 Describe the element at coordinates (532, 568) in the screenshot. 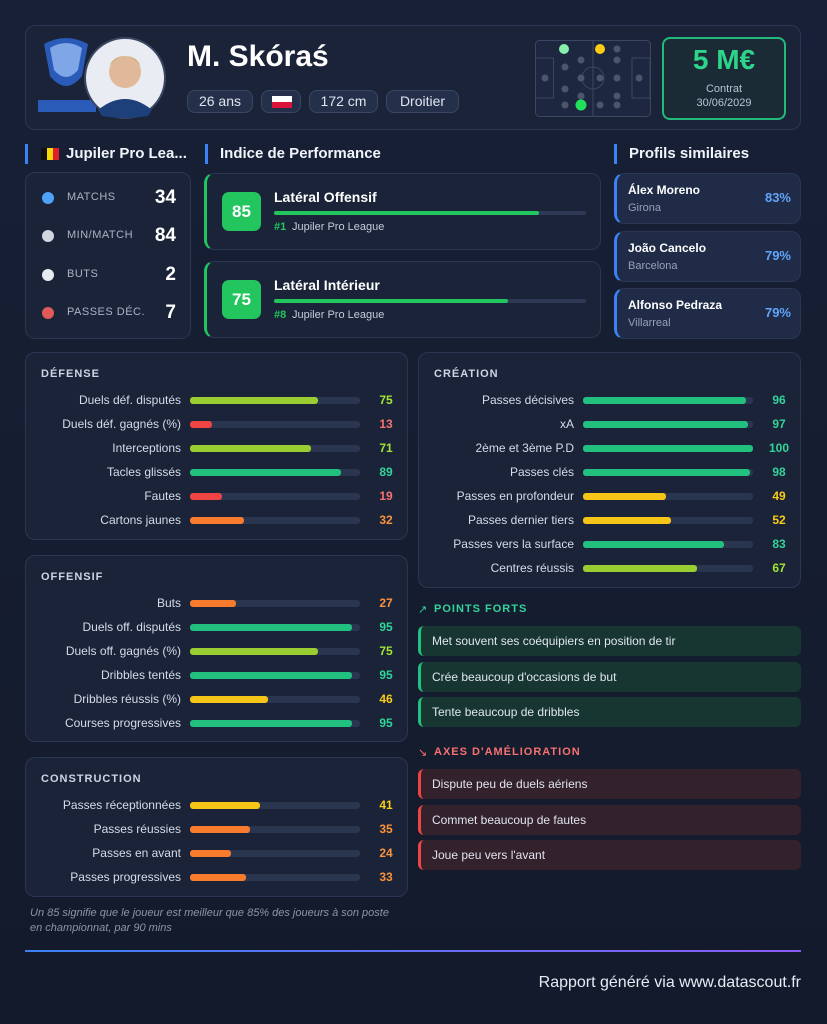

I see `stat-label: Centres réussis` at that location.